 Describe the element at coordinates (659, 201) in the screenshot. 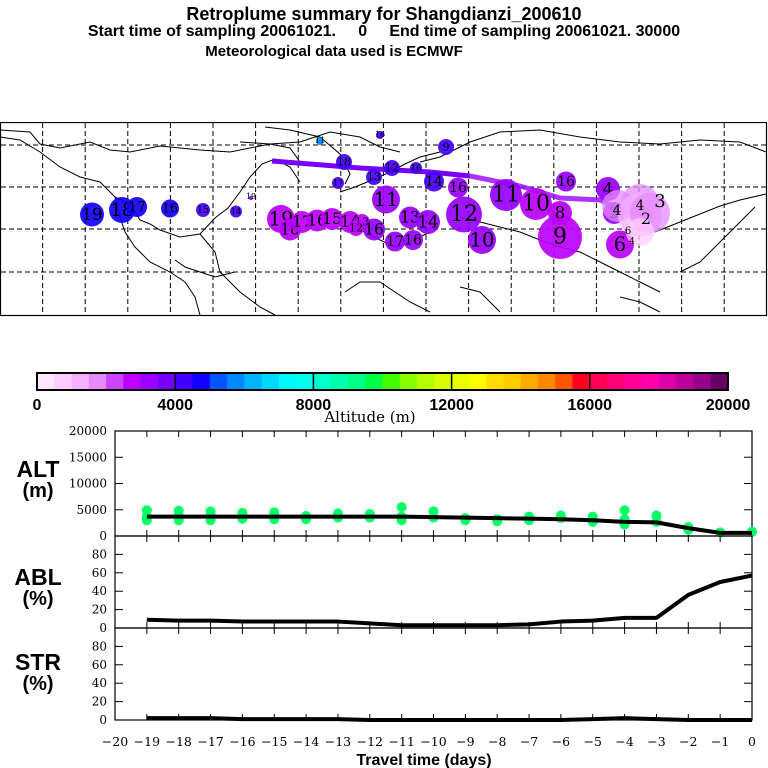

I see `cluster-day-label: 3` at that location.